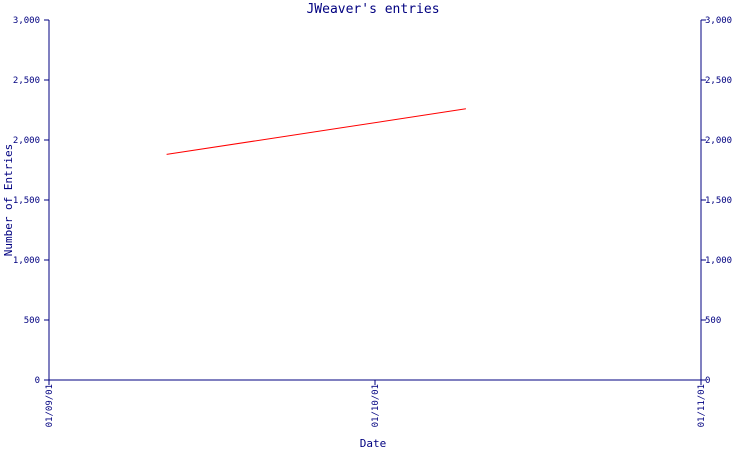 This screenshot has width=750, height=450. I want to click on right-y-tick-label: 2,000, so click(718, 141).